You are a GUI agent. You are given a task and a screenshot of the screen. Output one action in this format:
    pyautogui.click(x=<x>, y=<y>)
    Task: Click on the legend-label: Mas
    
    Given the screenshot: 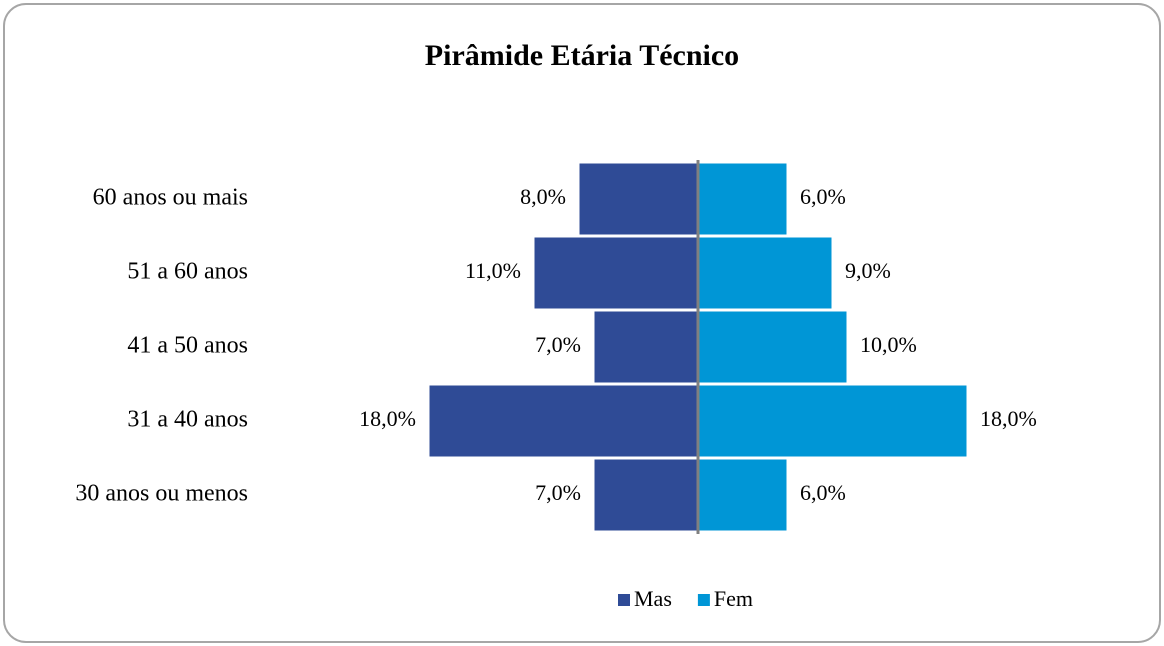 What is the action you would take?
    pyautogui.click(x=653, y=598)
    